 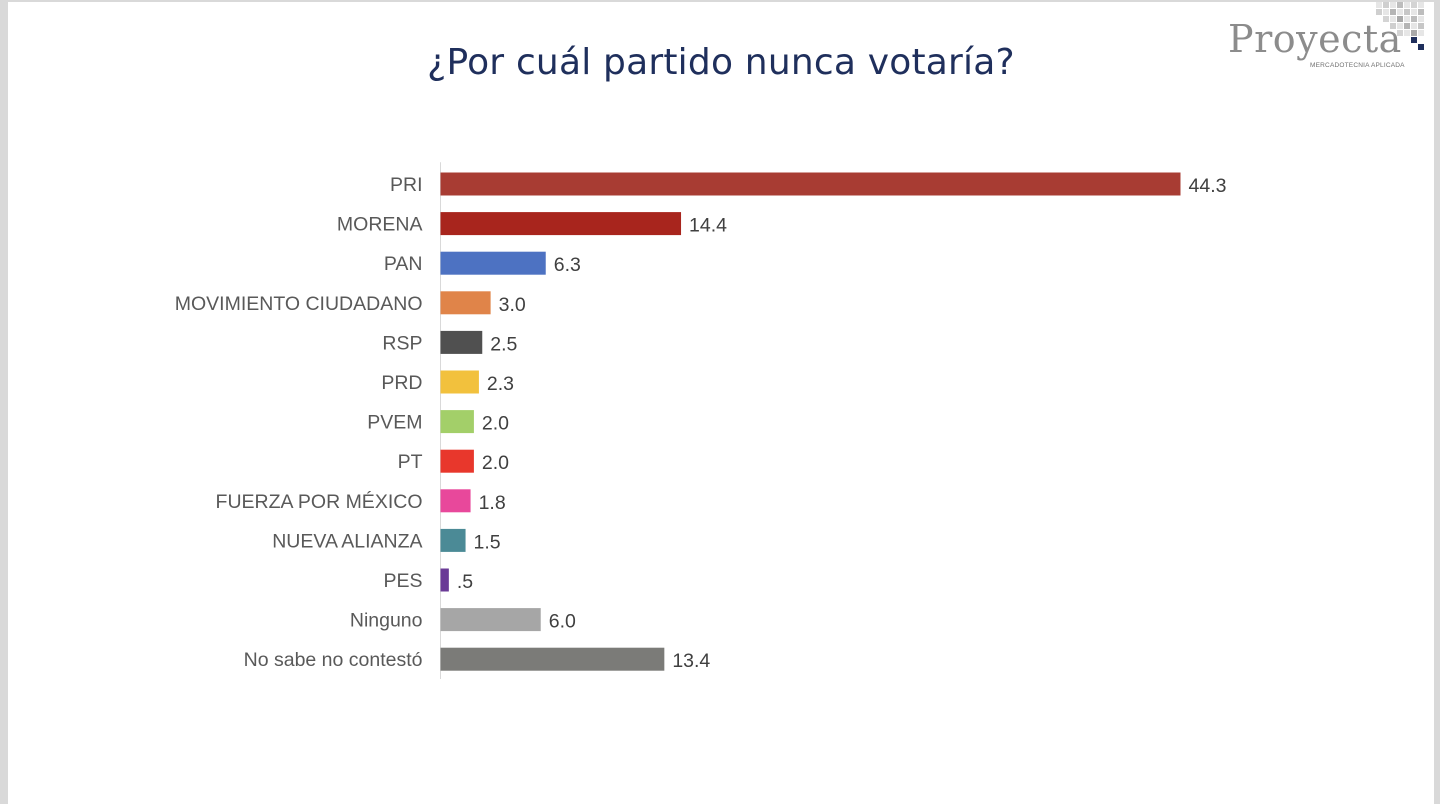 I want to click on category-label: Ninguno, so click(x=386, y=621).